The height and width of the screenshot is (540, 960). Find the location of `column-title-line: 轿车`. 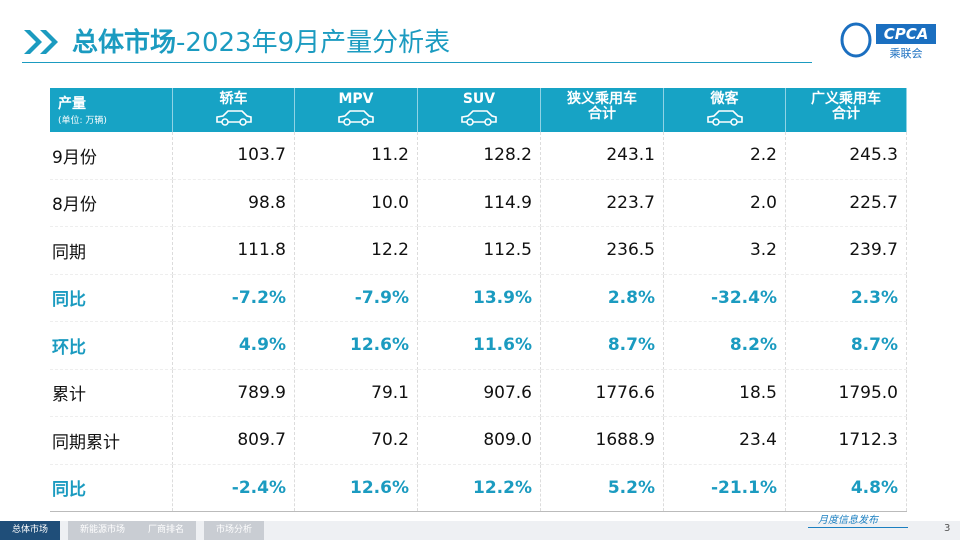

column-title-line: 轿车 is located at coordinates (233, 99).